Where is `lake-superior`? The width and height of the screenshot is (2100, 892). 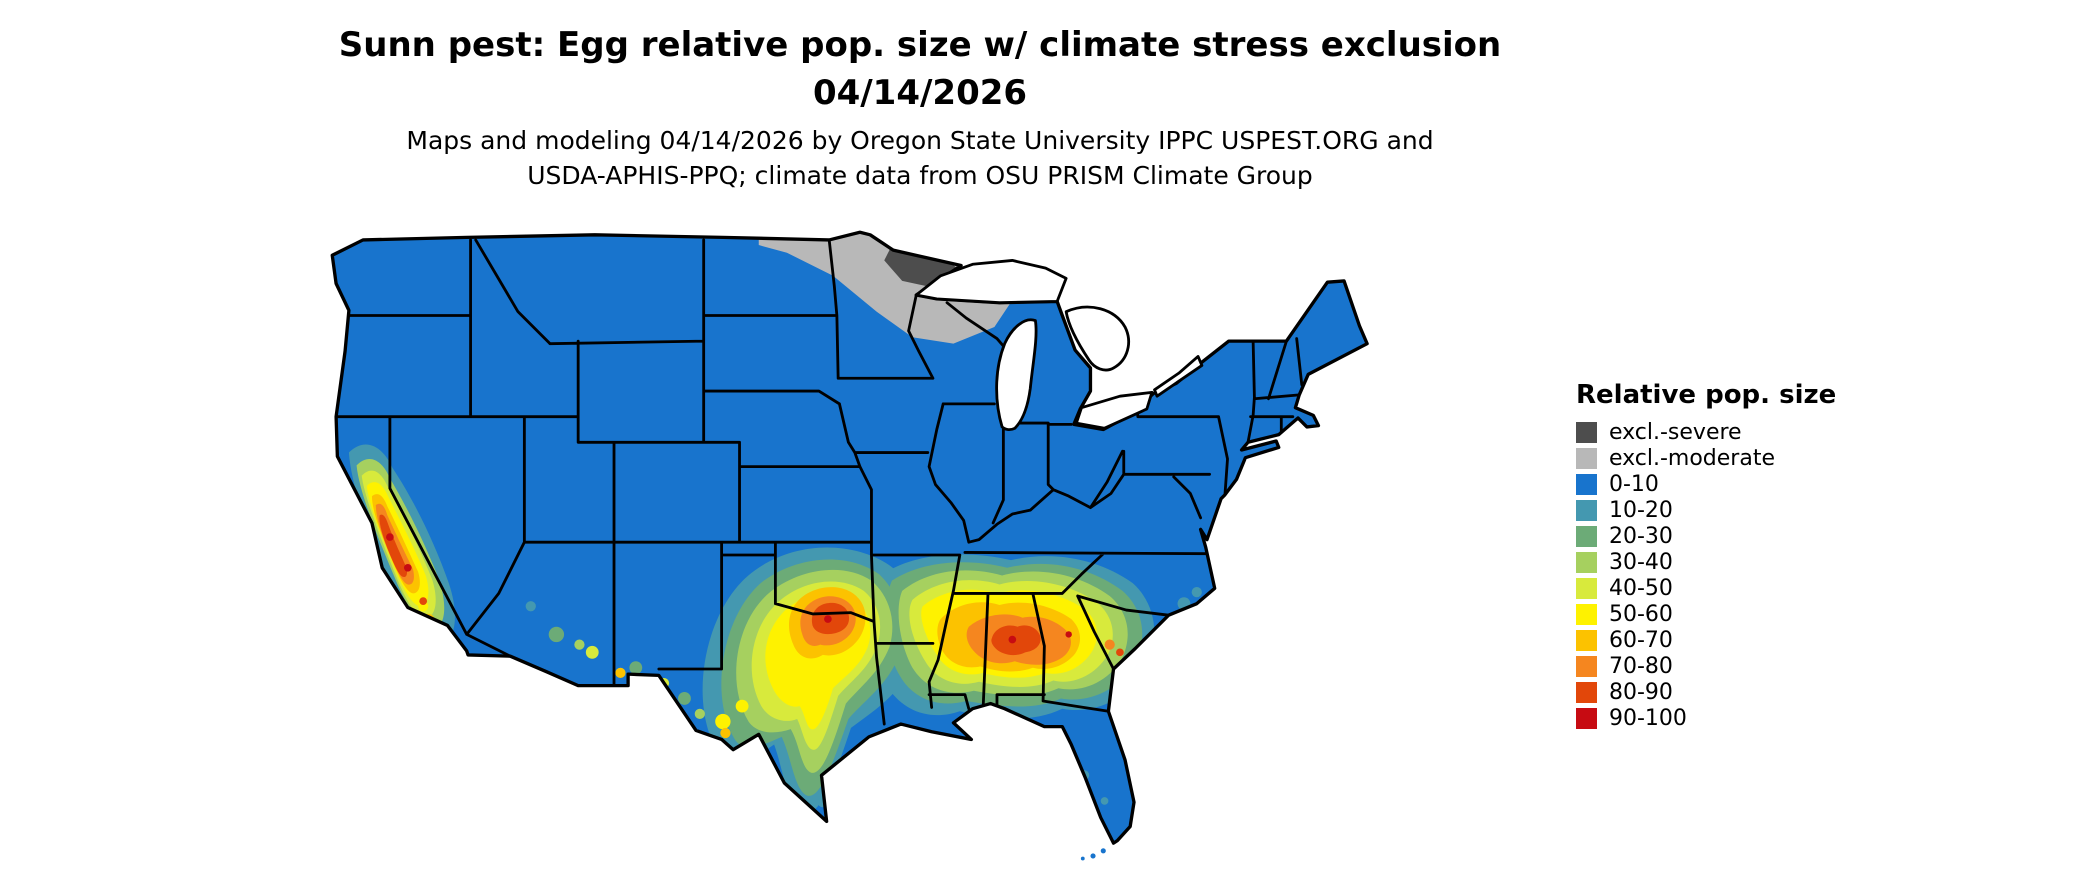
lake-superior is located at coordinates (991, 282).